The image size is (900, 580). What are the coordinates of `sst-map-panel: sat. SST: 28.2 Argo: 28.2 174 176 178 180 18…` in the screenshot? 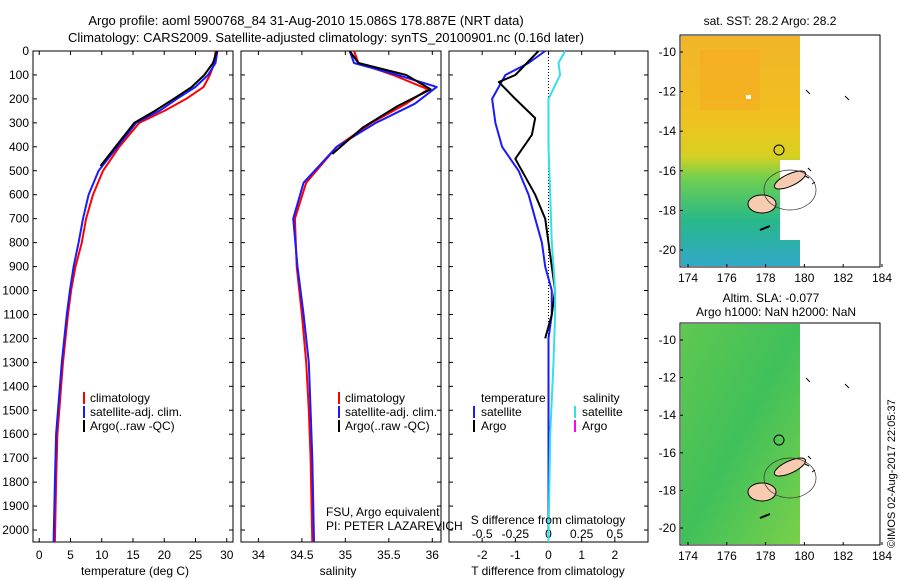 It's located at (776, 149).